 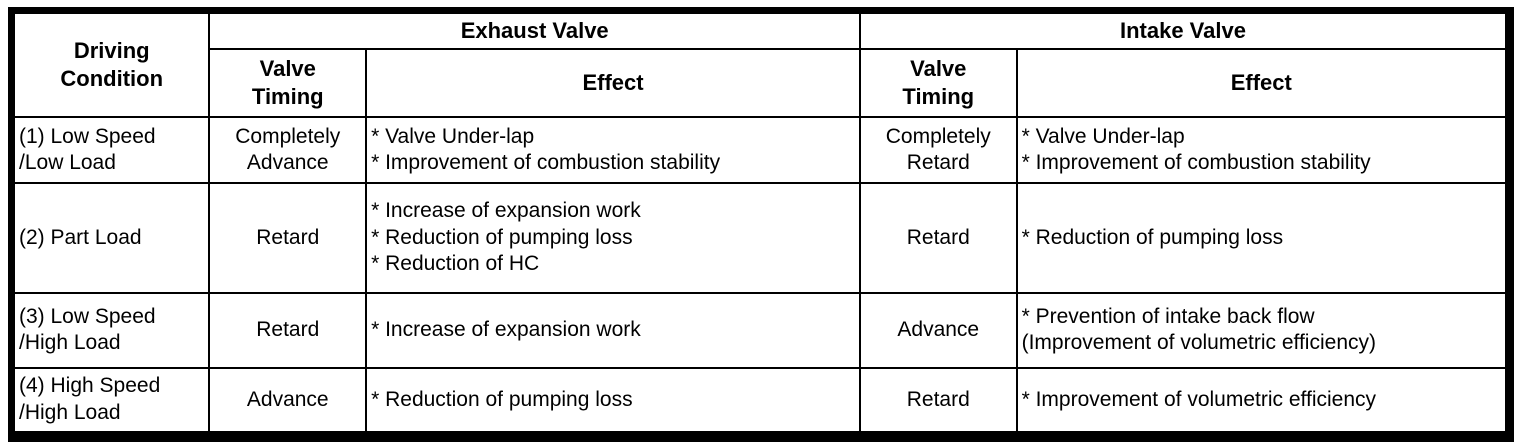 I want to click on header-exhaust-valve-timing: Valve Timing, so click(x=288, y=83).